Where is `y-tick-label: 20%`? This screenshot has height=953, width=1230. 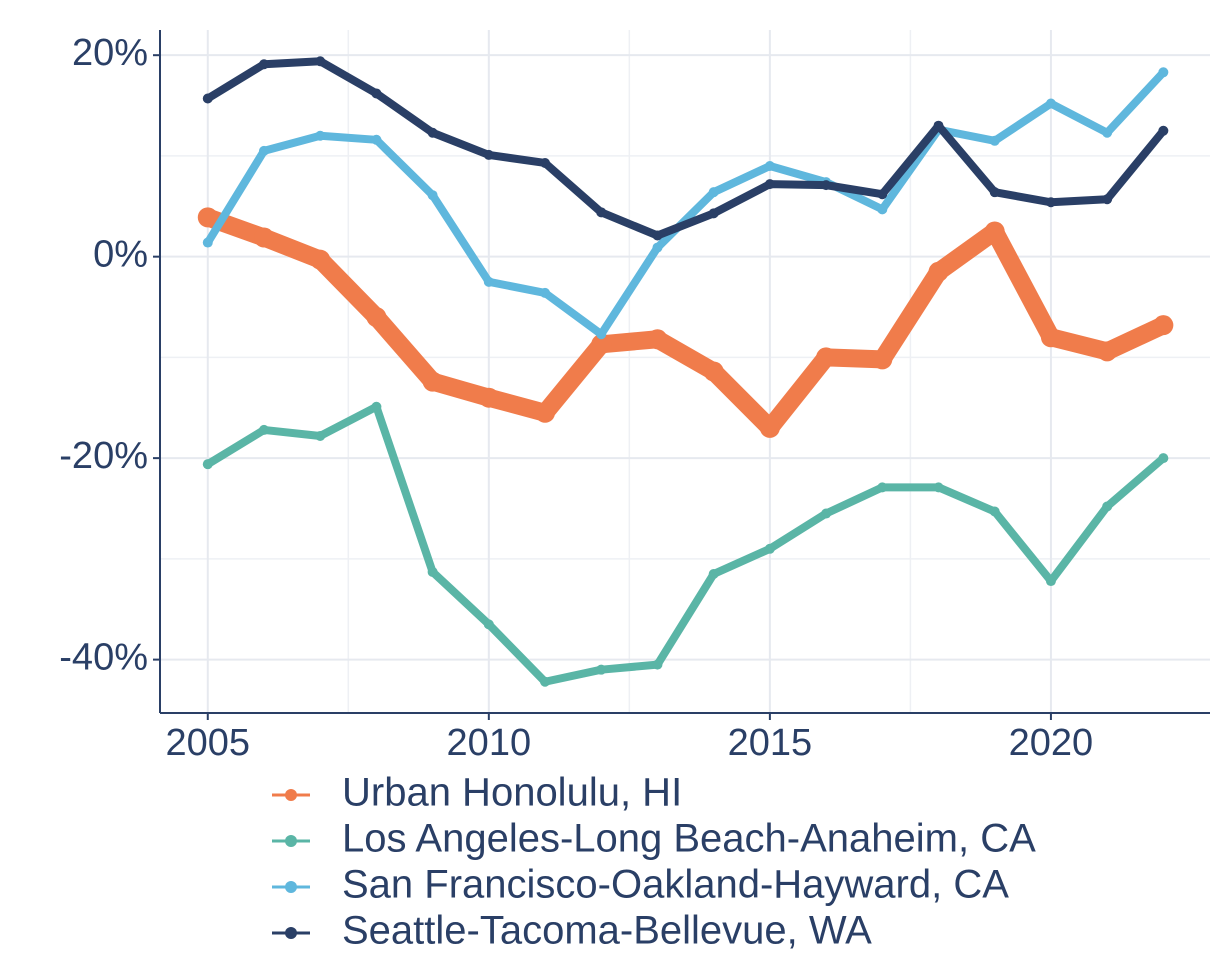 y-tick-label: 20% is located at coordinates (110, 53).